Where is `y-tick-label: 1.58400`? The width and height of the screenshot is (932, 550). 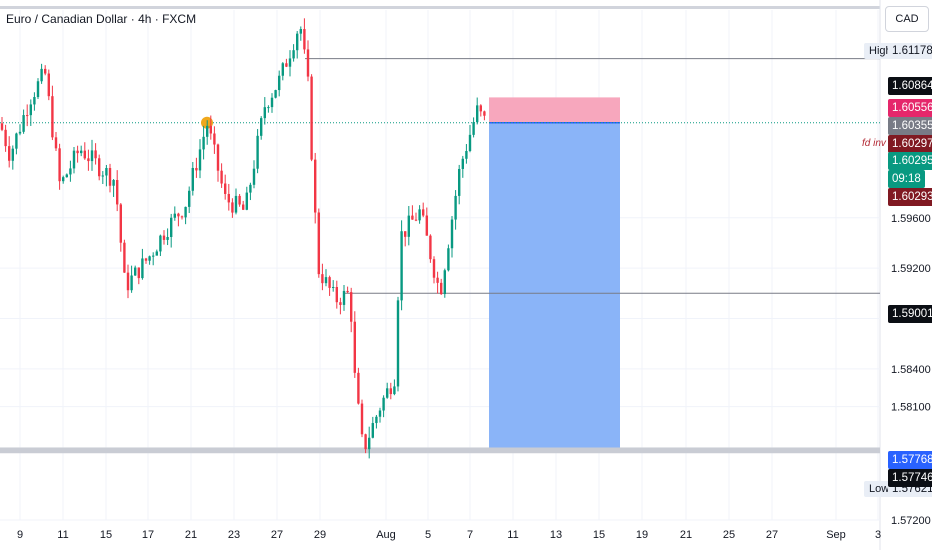 y-tick-label: 1.58400 is located at coordinates (911, 370).